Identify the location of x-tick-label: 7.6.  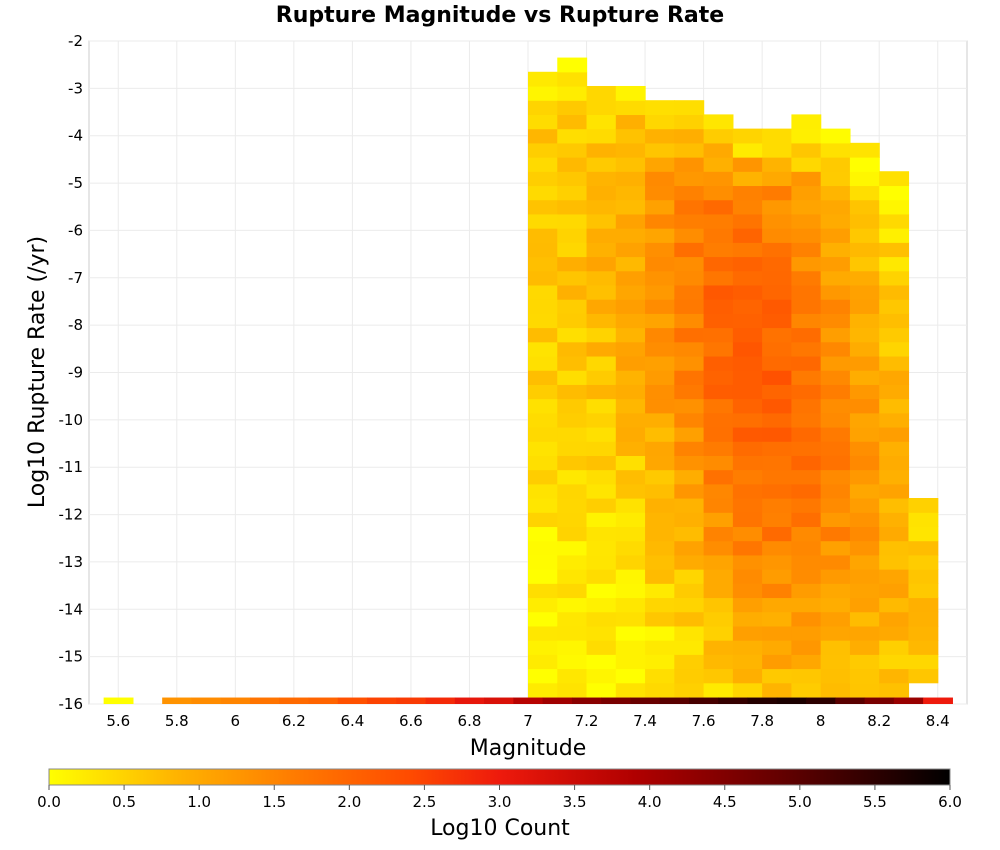
(704, 721).